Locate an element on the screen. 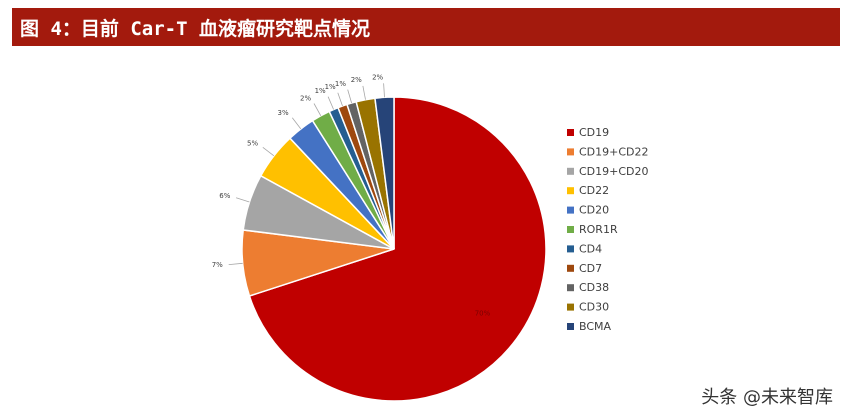 The height and width of the screenshot is (413, 847). data-label-cd22: 5% is located at coordinates (252, 144).